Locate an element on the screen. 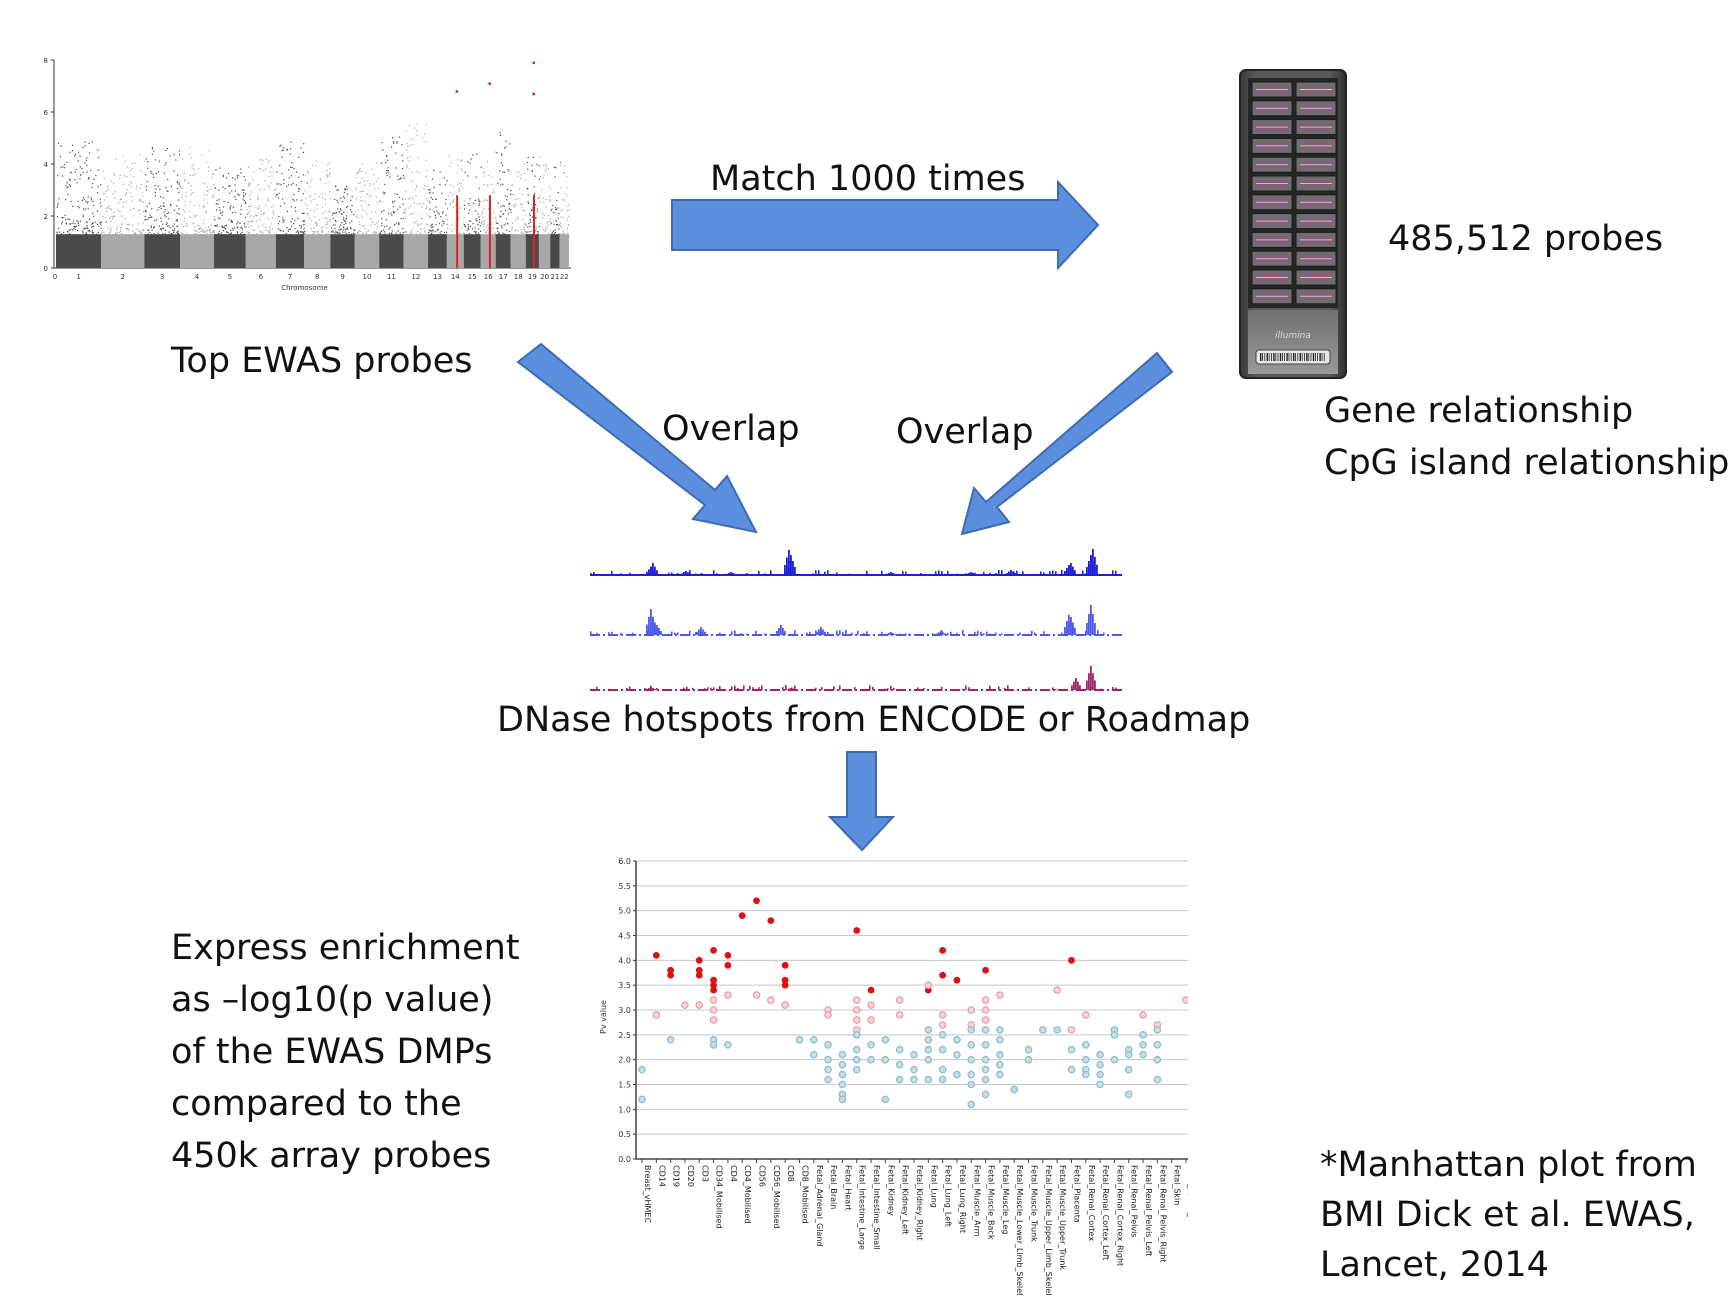 The height and width of the screenshot is (1297, 1729). barcode-bar is located at coordinates (1317, 357).